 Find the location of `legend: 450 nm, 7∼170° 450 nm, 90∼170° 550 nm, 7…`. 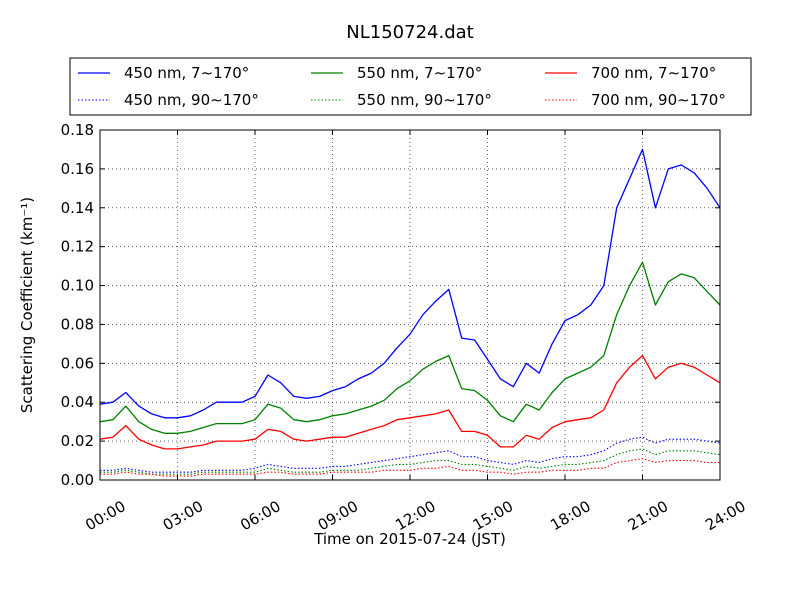

legend: 450 nm, 7∼170° 450 nm, 90∼170° 550 nm, 7… is located at coordinates (410, 86).